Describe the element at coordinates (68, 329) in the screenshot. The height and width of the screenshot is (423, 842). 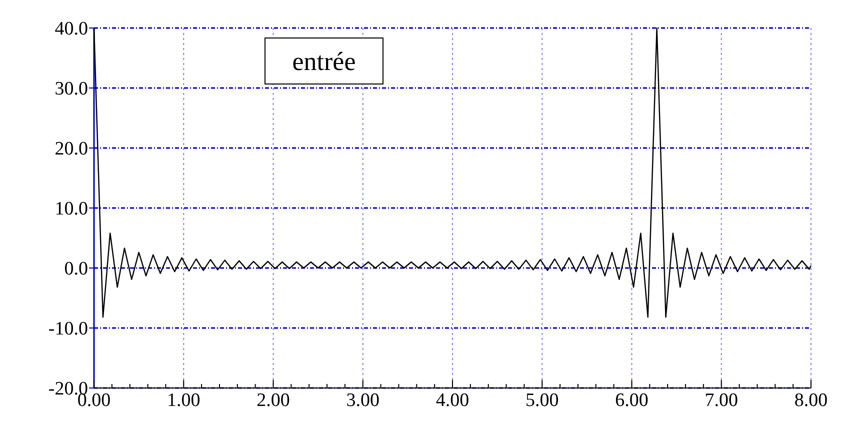
I see `y-tick-label: -10.0` at that location.